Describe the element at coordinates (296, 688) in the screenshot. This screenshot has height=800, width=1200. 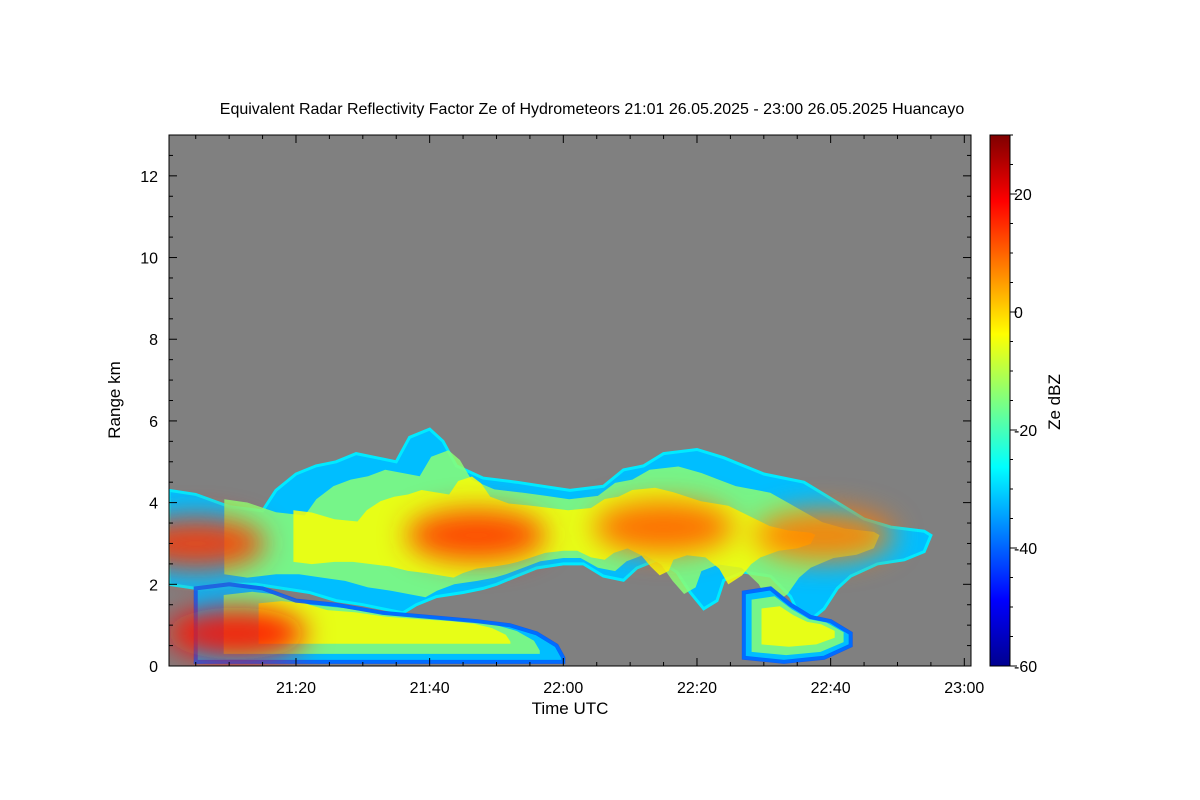
I see `x-tick-label: 21:20` at that location.